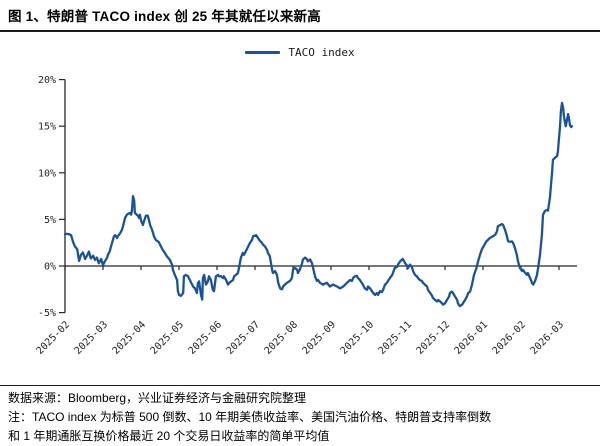 The image size is (600, 446). I want to click on figure-titlebar: 图 1、特朗普 TACO index 创 25 年其就任以来新高, so click(300, 16).